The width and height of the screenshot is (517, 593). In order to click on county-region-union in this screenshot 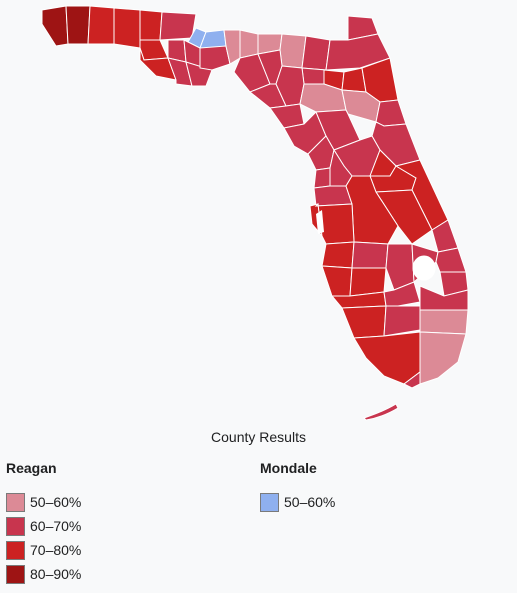, I will do `click(314, 76)`.